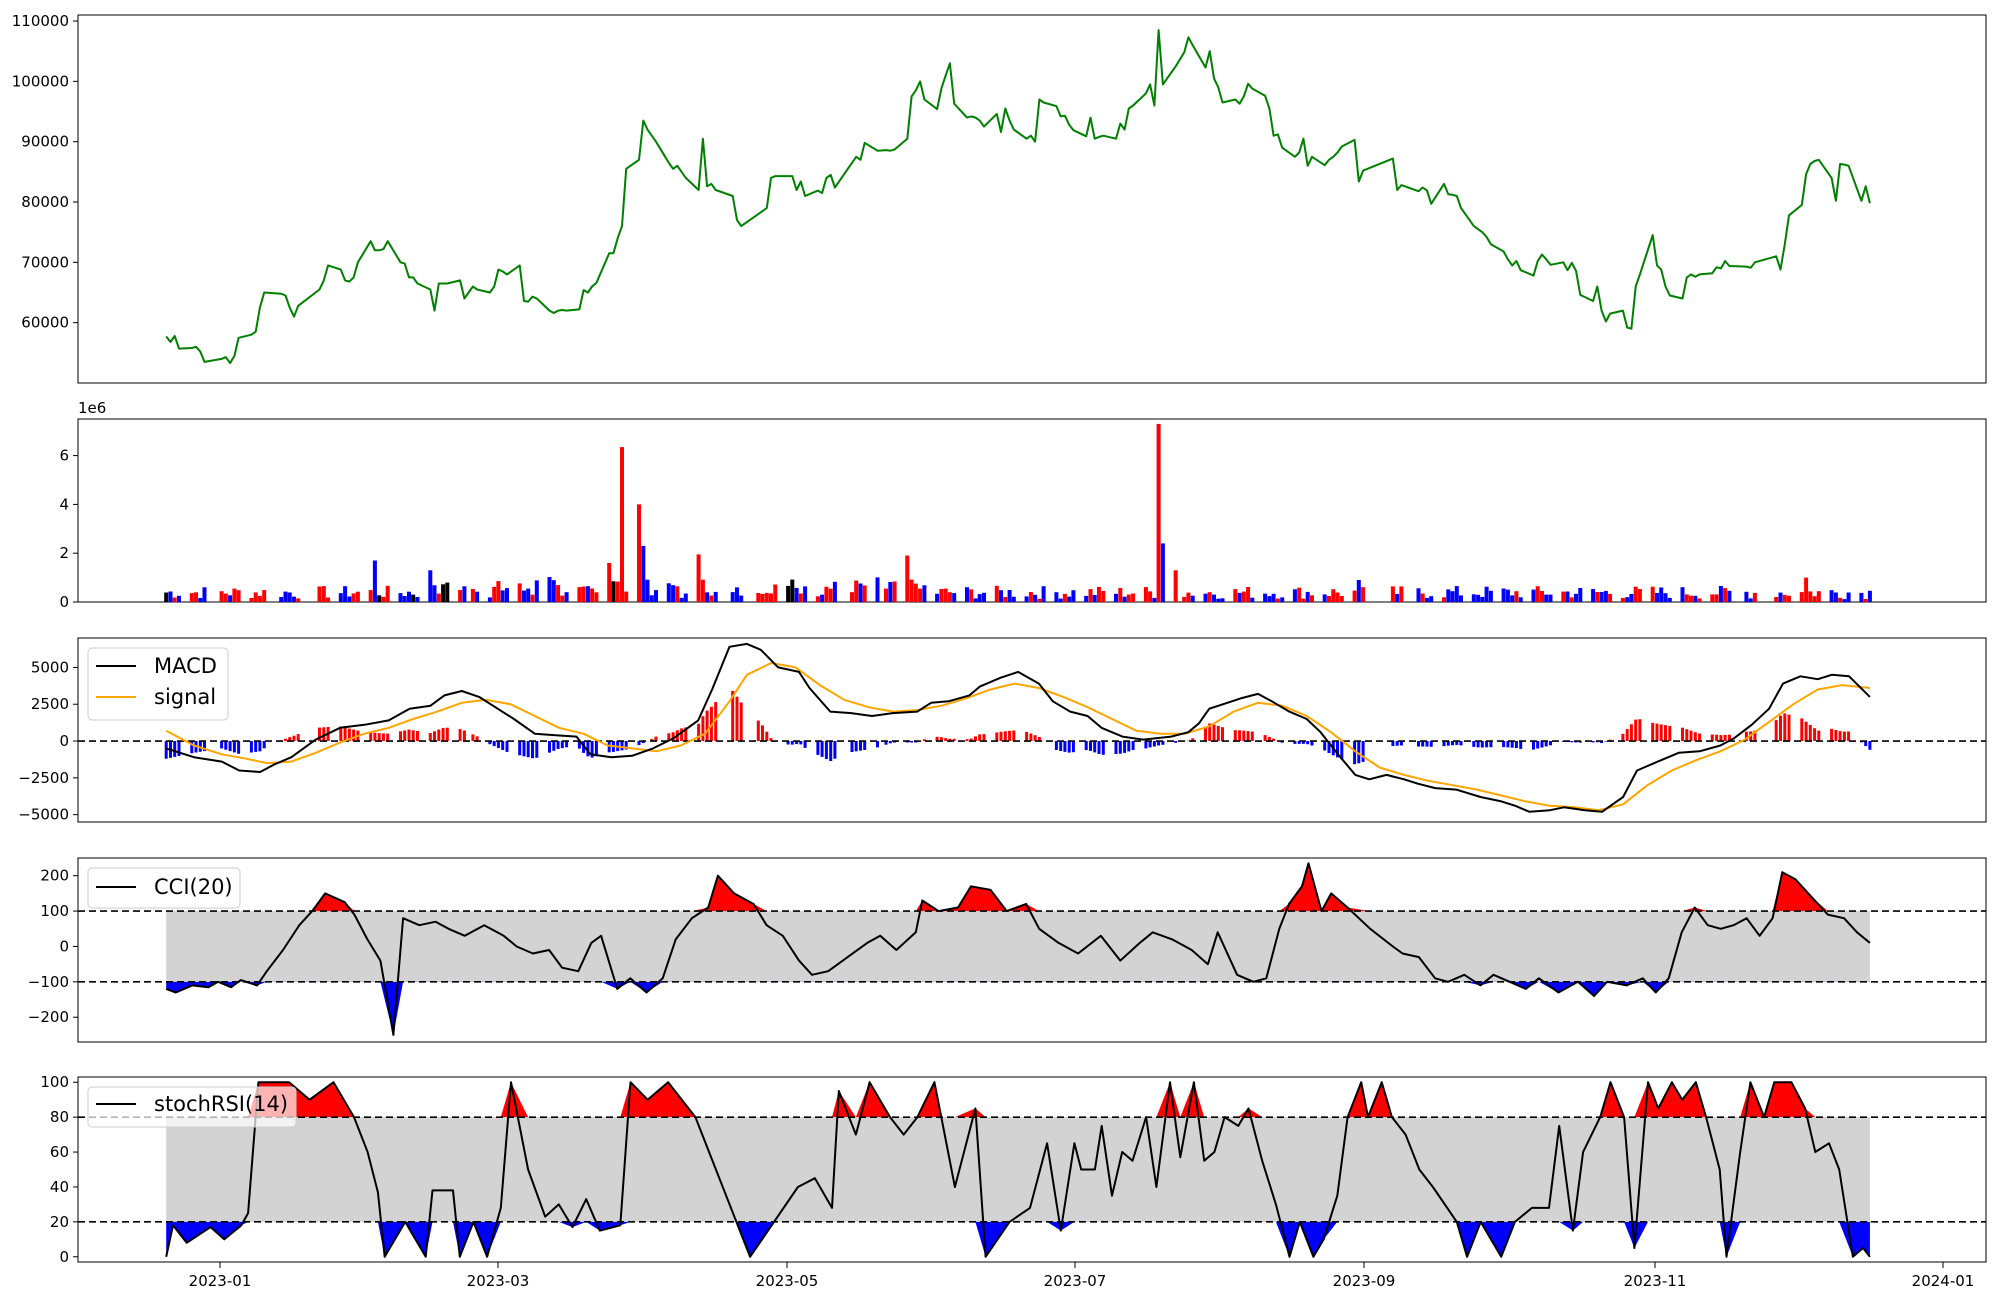 The height and width of the screenshot is (1300, 2000). I want to click on macd-ytick-label: −2500, so click(43, 778).